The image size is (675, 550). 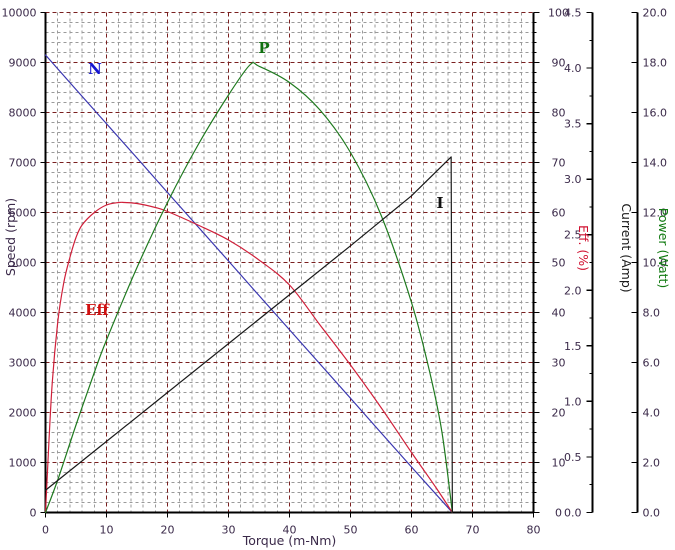 What do you see at coordinates (23, 463) in the screenshot?
I see `speed-tick-label: 1000` at bounding box center [23, 463].